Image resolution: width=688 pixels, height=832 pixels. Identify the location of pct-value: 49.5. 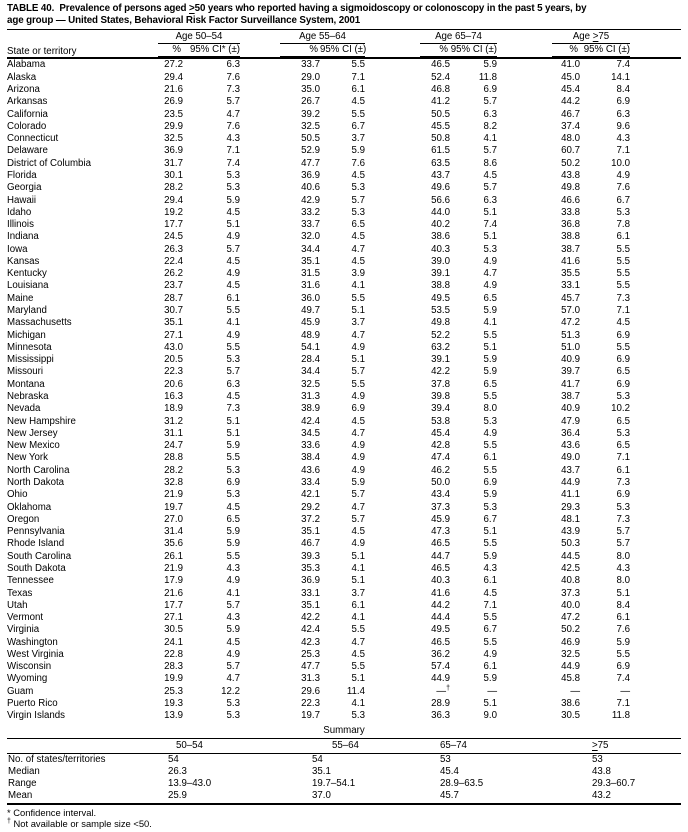
(440, 630).